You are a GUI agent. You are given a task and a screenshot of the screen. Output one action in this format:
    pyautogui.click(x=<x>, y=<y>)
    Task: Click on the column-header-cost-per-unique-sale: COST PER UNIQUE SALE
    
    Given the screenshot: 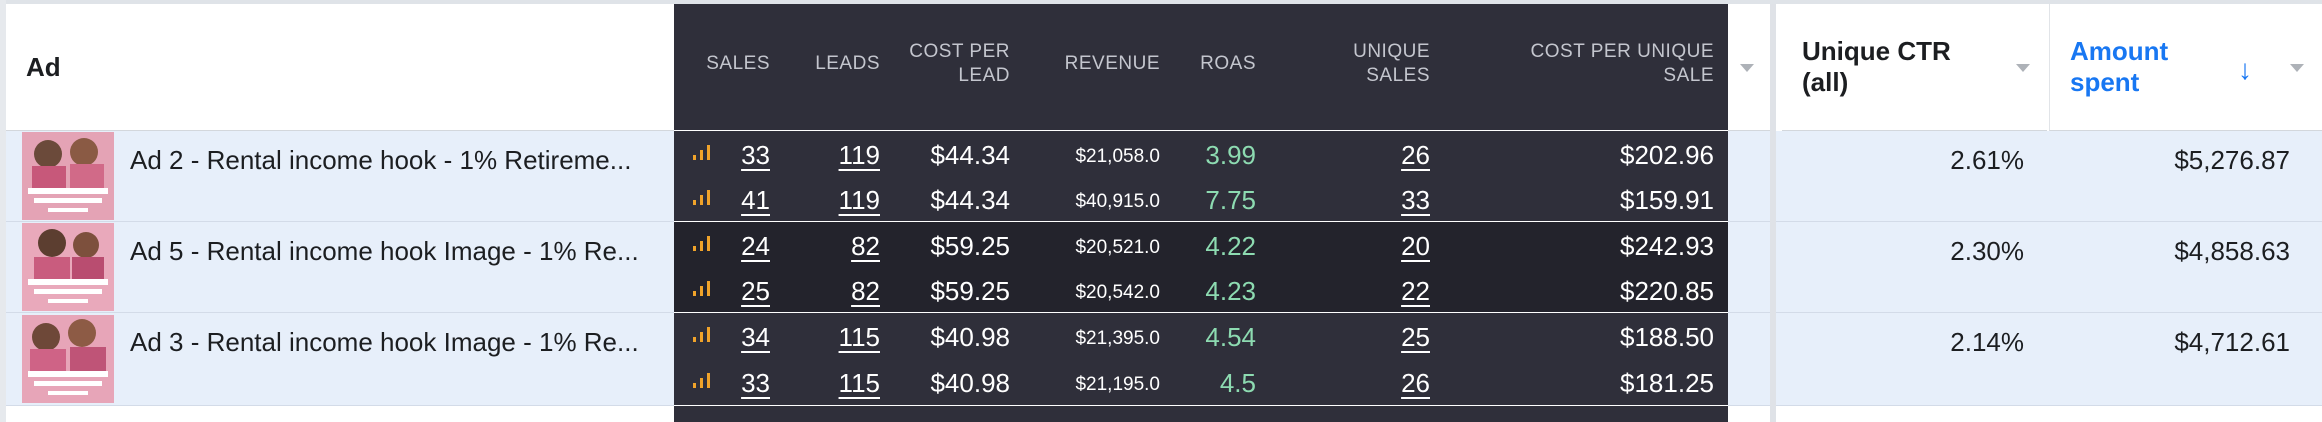 What is the action you would take?
    pyautogui.click(x=1619, y=64)
    